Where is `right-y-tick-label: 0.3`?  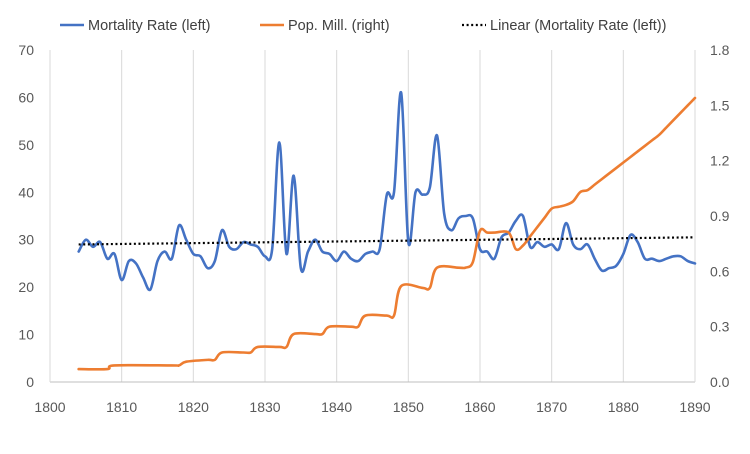
right-y-tick-label: 0.3 is located at coordinates (720, 327).